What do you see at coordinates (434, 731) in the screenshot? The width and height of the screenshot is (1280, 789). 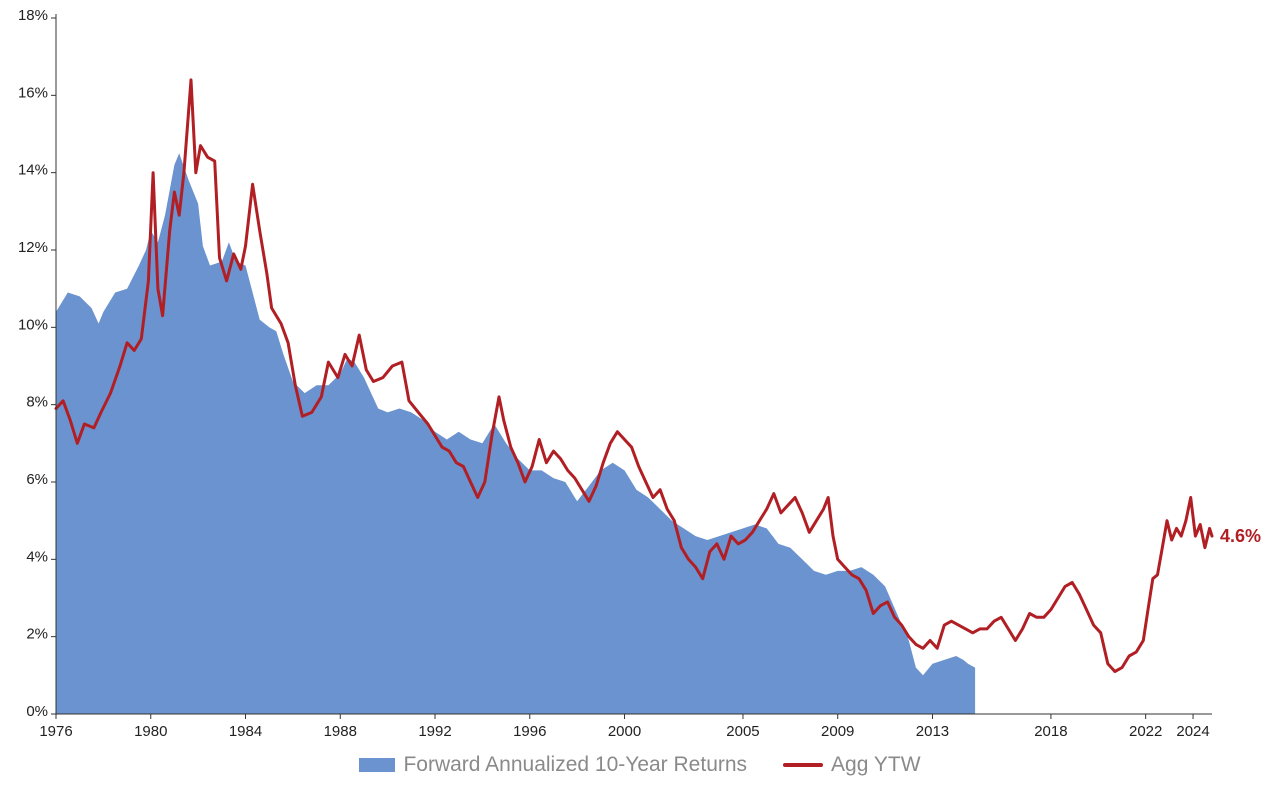 I see `x-tick-label: 1992` at bounding box center [434, 731].